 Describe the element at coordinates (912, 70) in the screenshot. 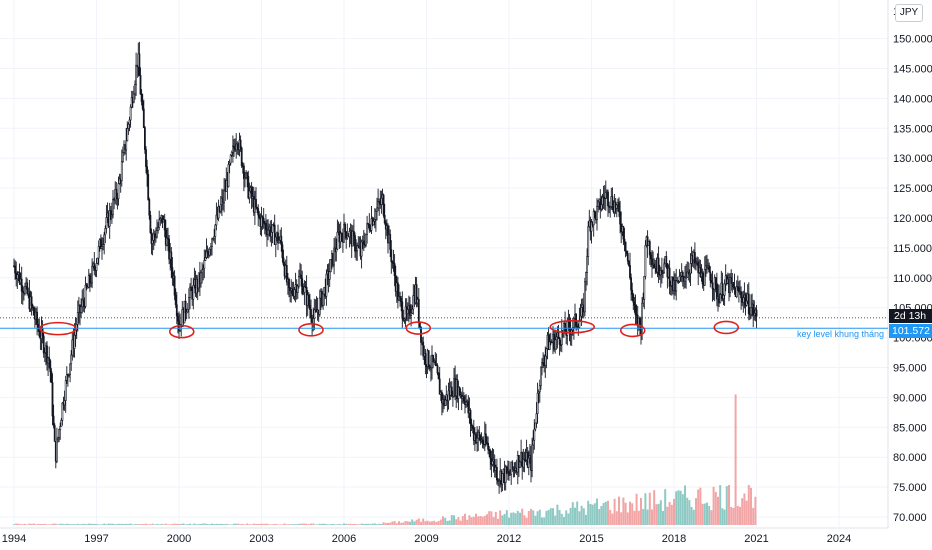

I see `y-tick-label: 145.000` at that location.